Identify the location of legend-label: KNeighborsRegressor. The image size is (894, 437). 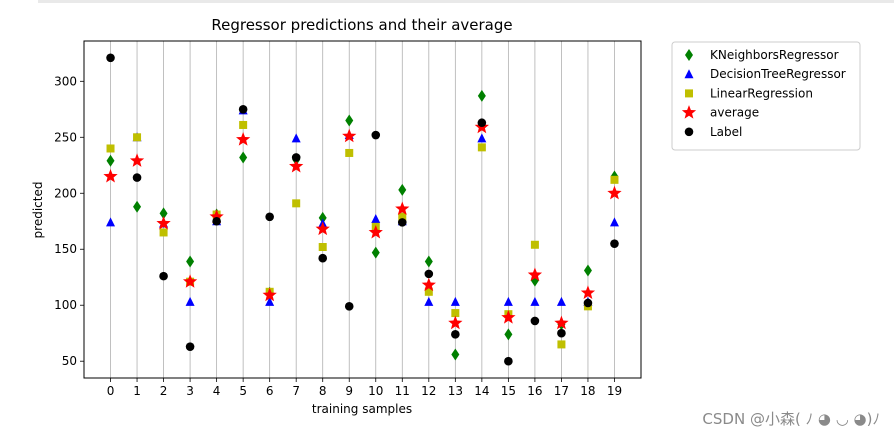
(774, 55).